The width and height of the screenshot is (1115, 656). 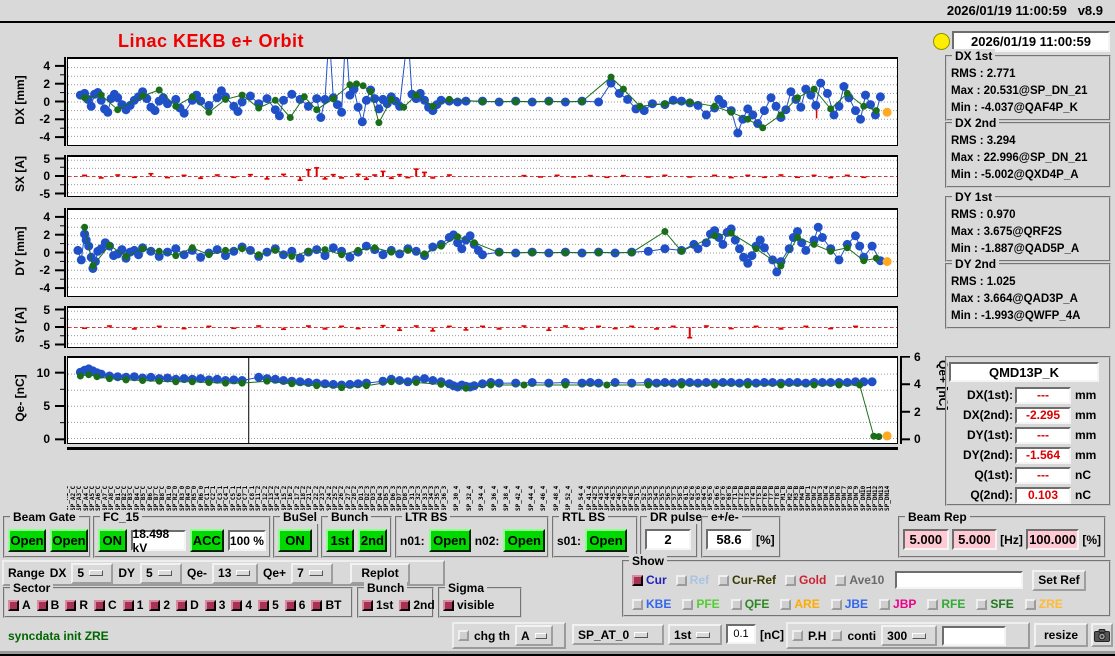 What do you see at coordinates (340, 540) in the screenshot?
I see `bunch-1st-button: 1st` at bounding box center [340, 540].